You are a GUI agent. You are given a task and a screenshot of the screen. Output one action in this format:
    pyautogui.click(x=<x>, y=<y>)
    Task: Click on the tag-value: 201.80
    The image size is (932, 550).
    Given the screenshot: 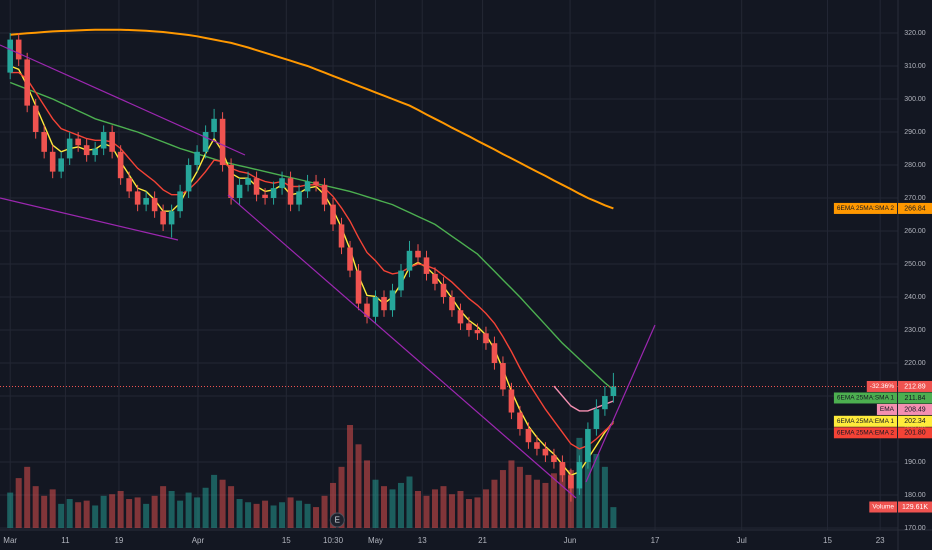 What is the action you would take?
    pyautogui.click(x=915, y=433)
    